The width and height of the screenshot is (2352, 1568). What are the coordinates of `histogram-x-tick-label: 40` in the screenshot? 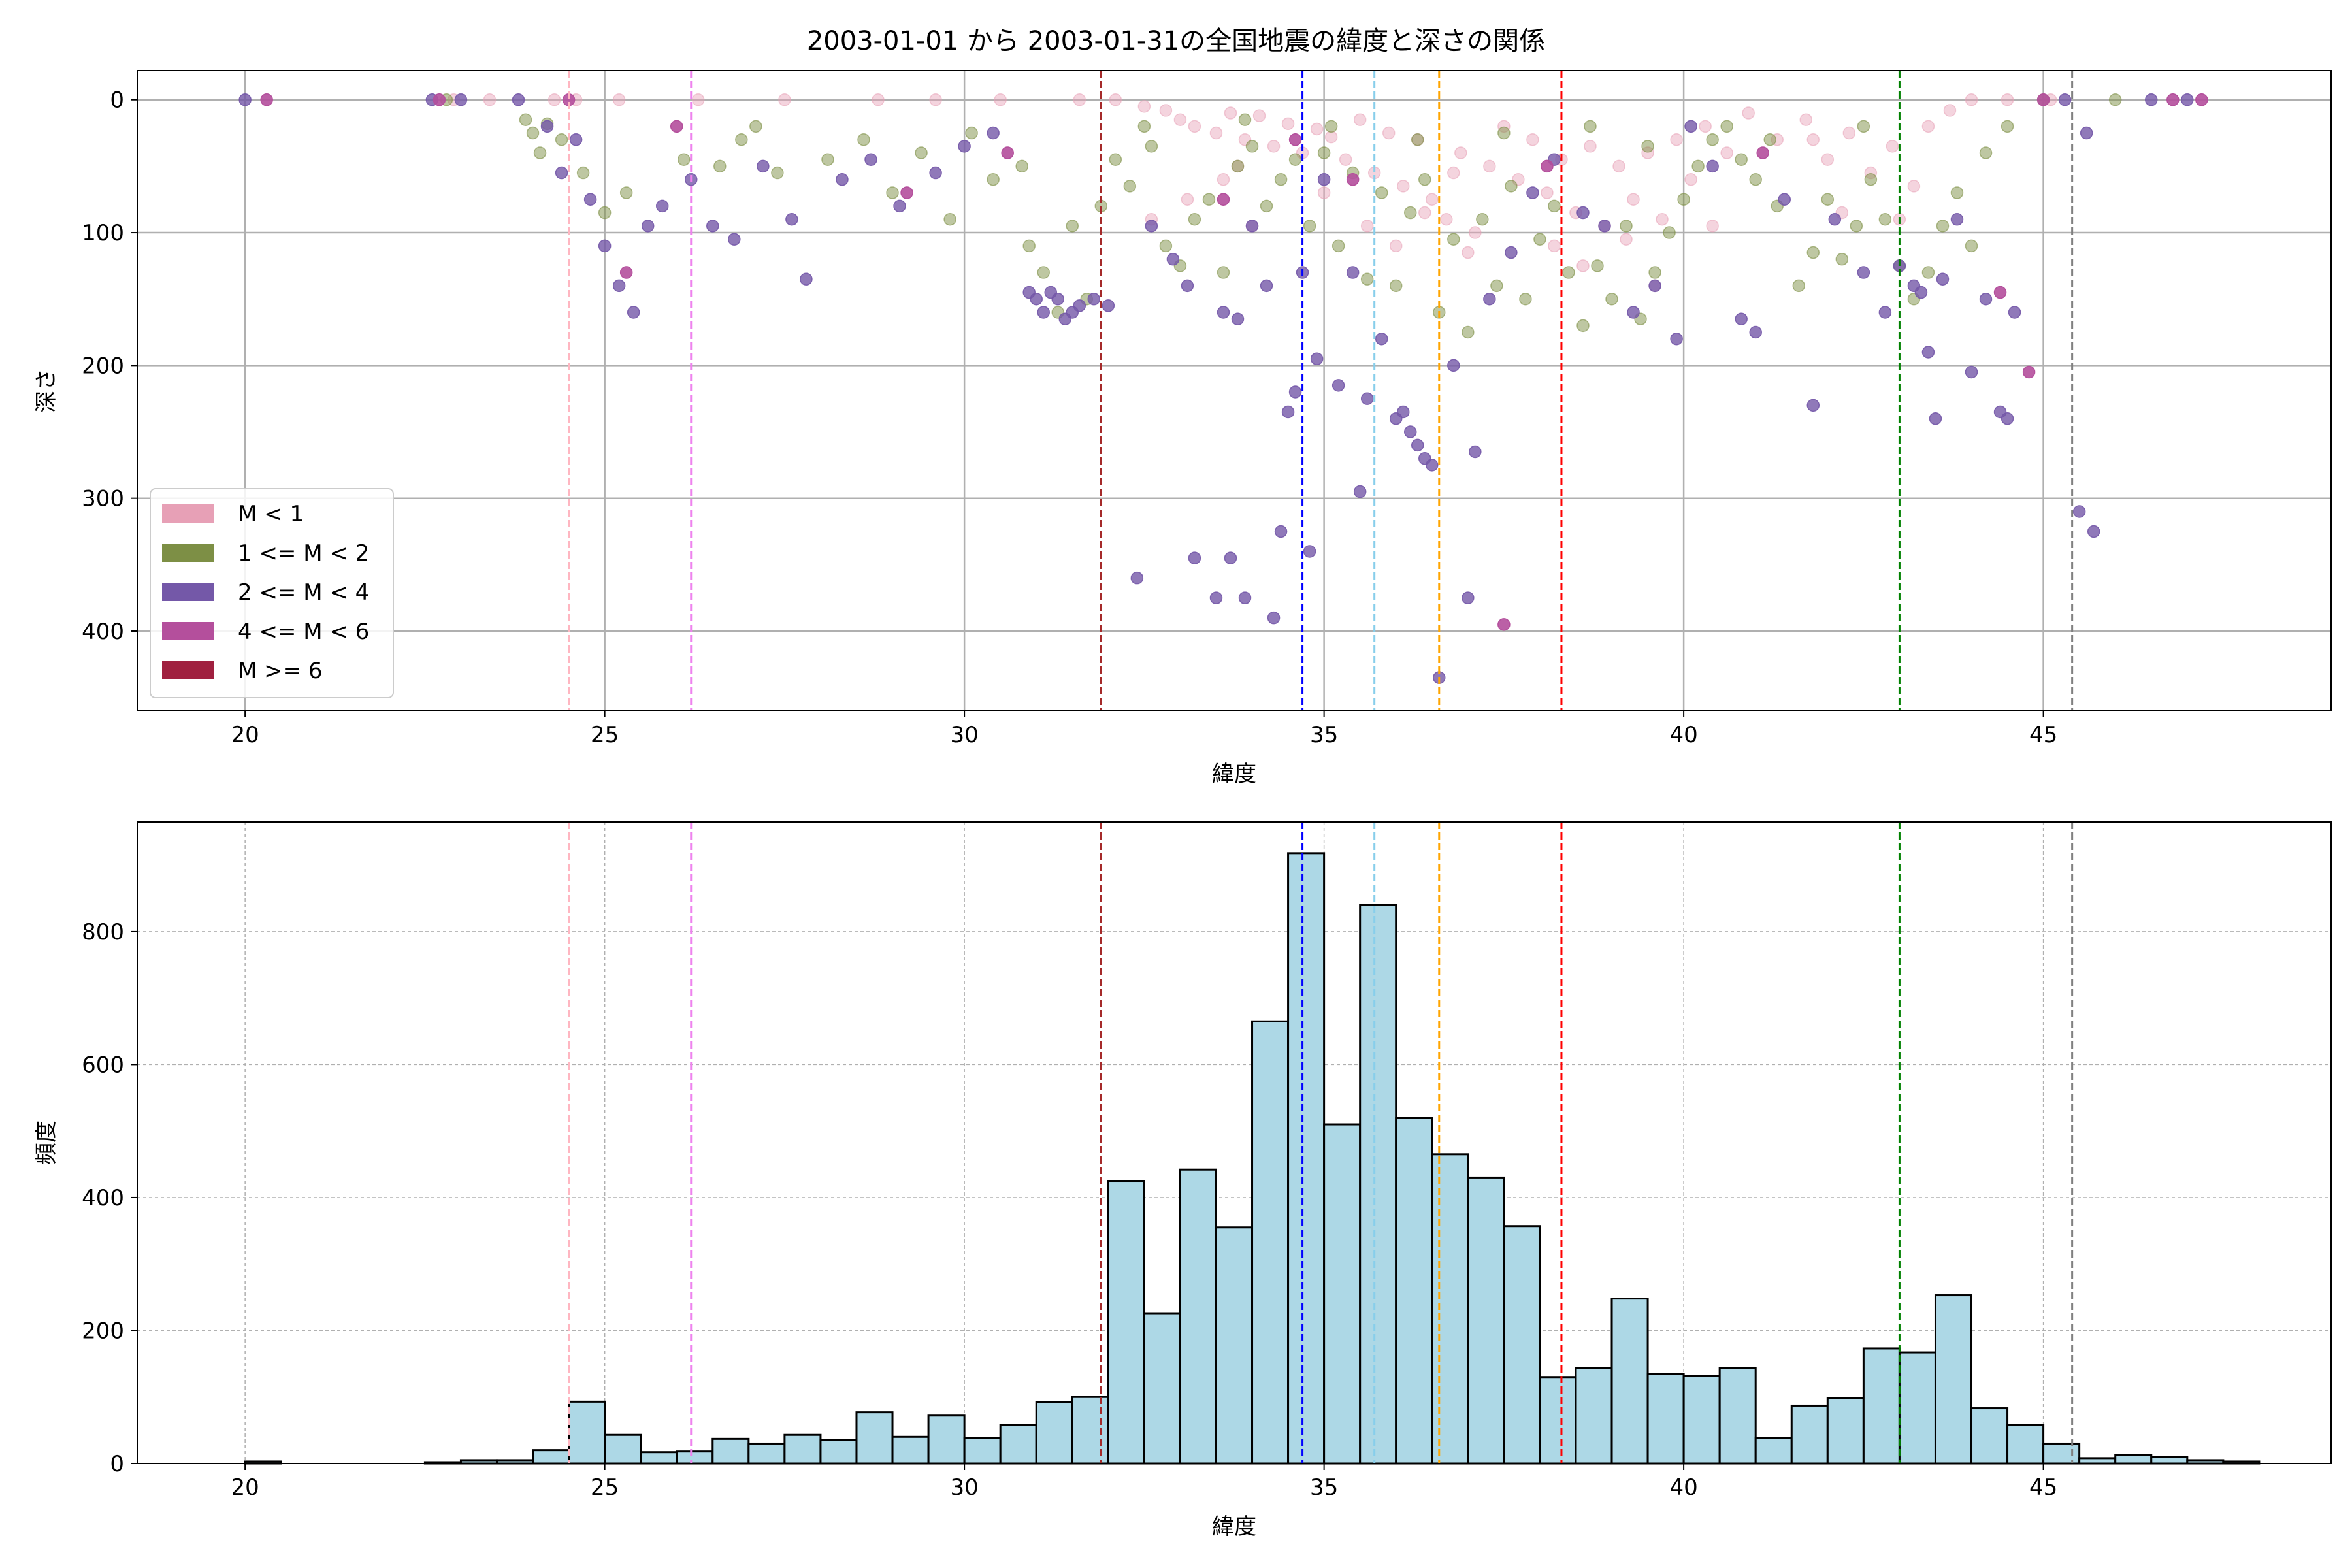 It's located at (1683, 1488).